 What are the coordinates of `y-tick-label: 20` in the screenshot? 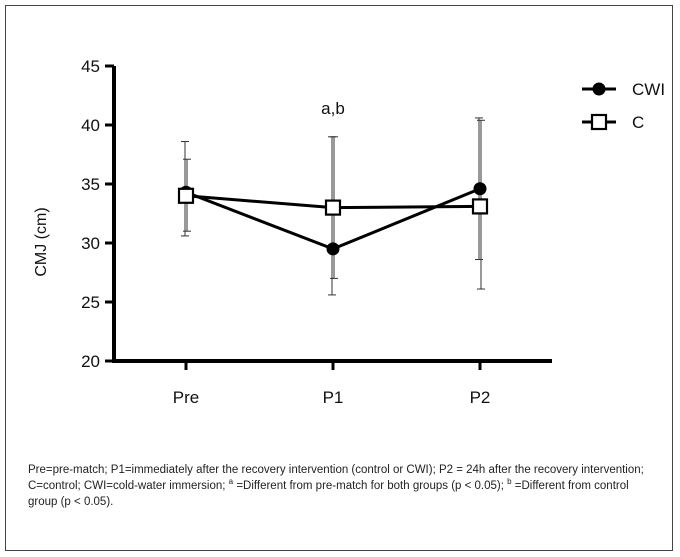 It's located at (90, 361).